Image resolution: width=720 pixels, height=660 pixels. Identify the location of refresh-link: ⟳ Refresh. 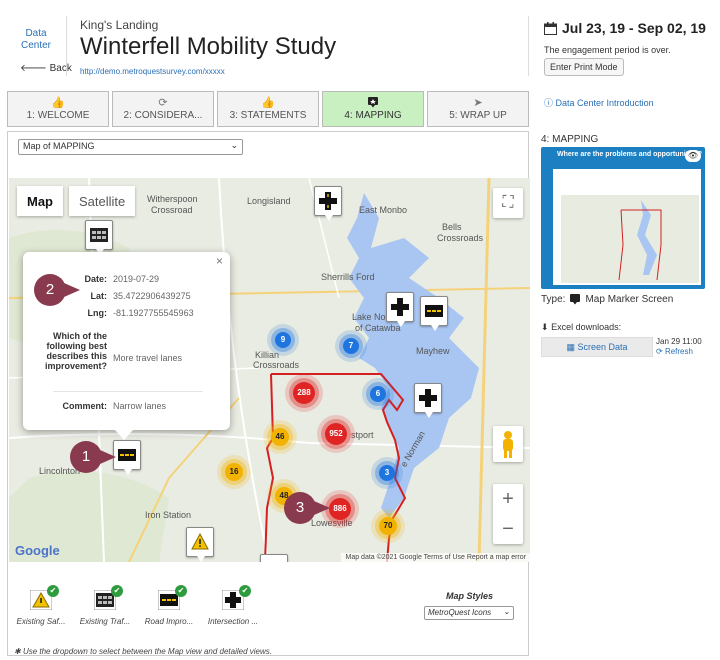
(674, 351).